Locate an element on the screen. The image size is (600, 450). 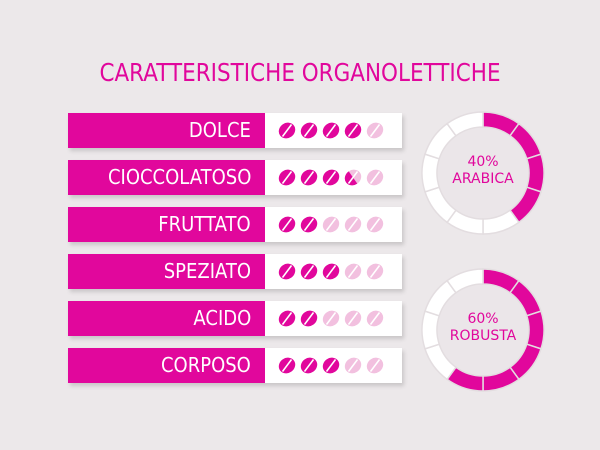
donut-percent: 40% is located at coordinates (483, 162).